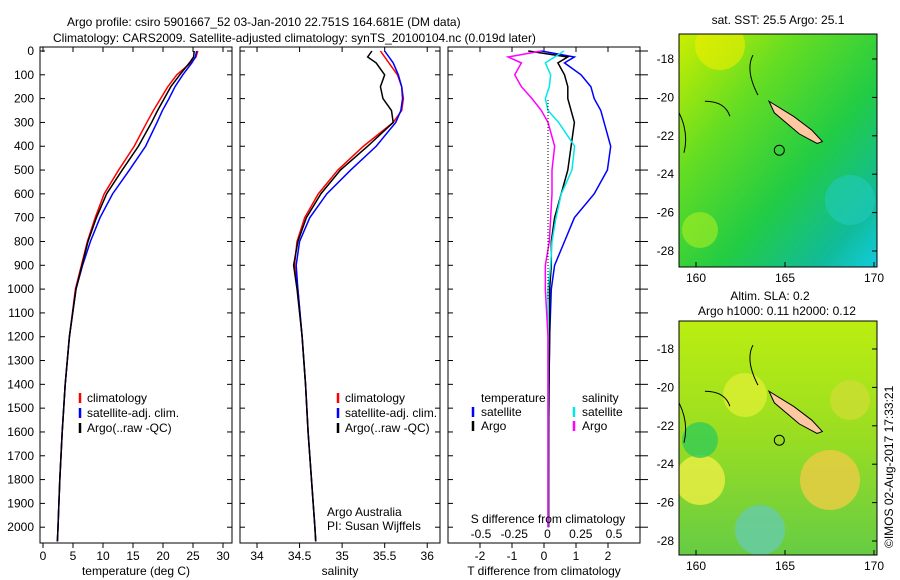 The width and height of the screenshot is (900, 580). What do you see at coordinates (595, 426) in the screenshot?
I see `legend-label: Argo` at bounding box center [595, 426].